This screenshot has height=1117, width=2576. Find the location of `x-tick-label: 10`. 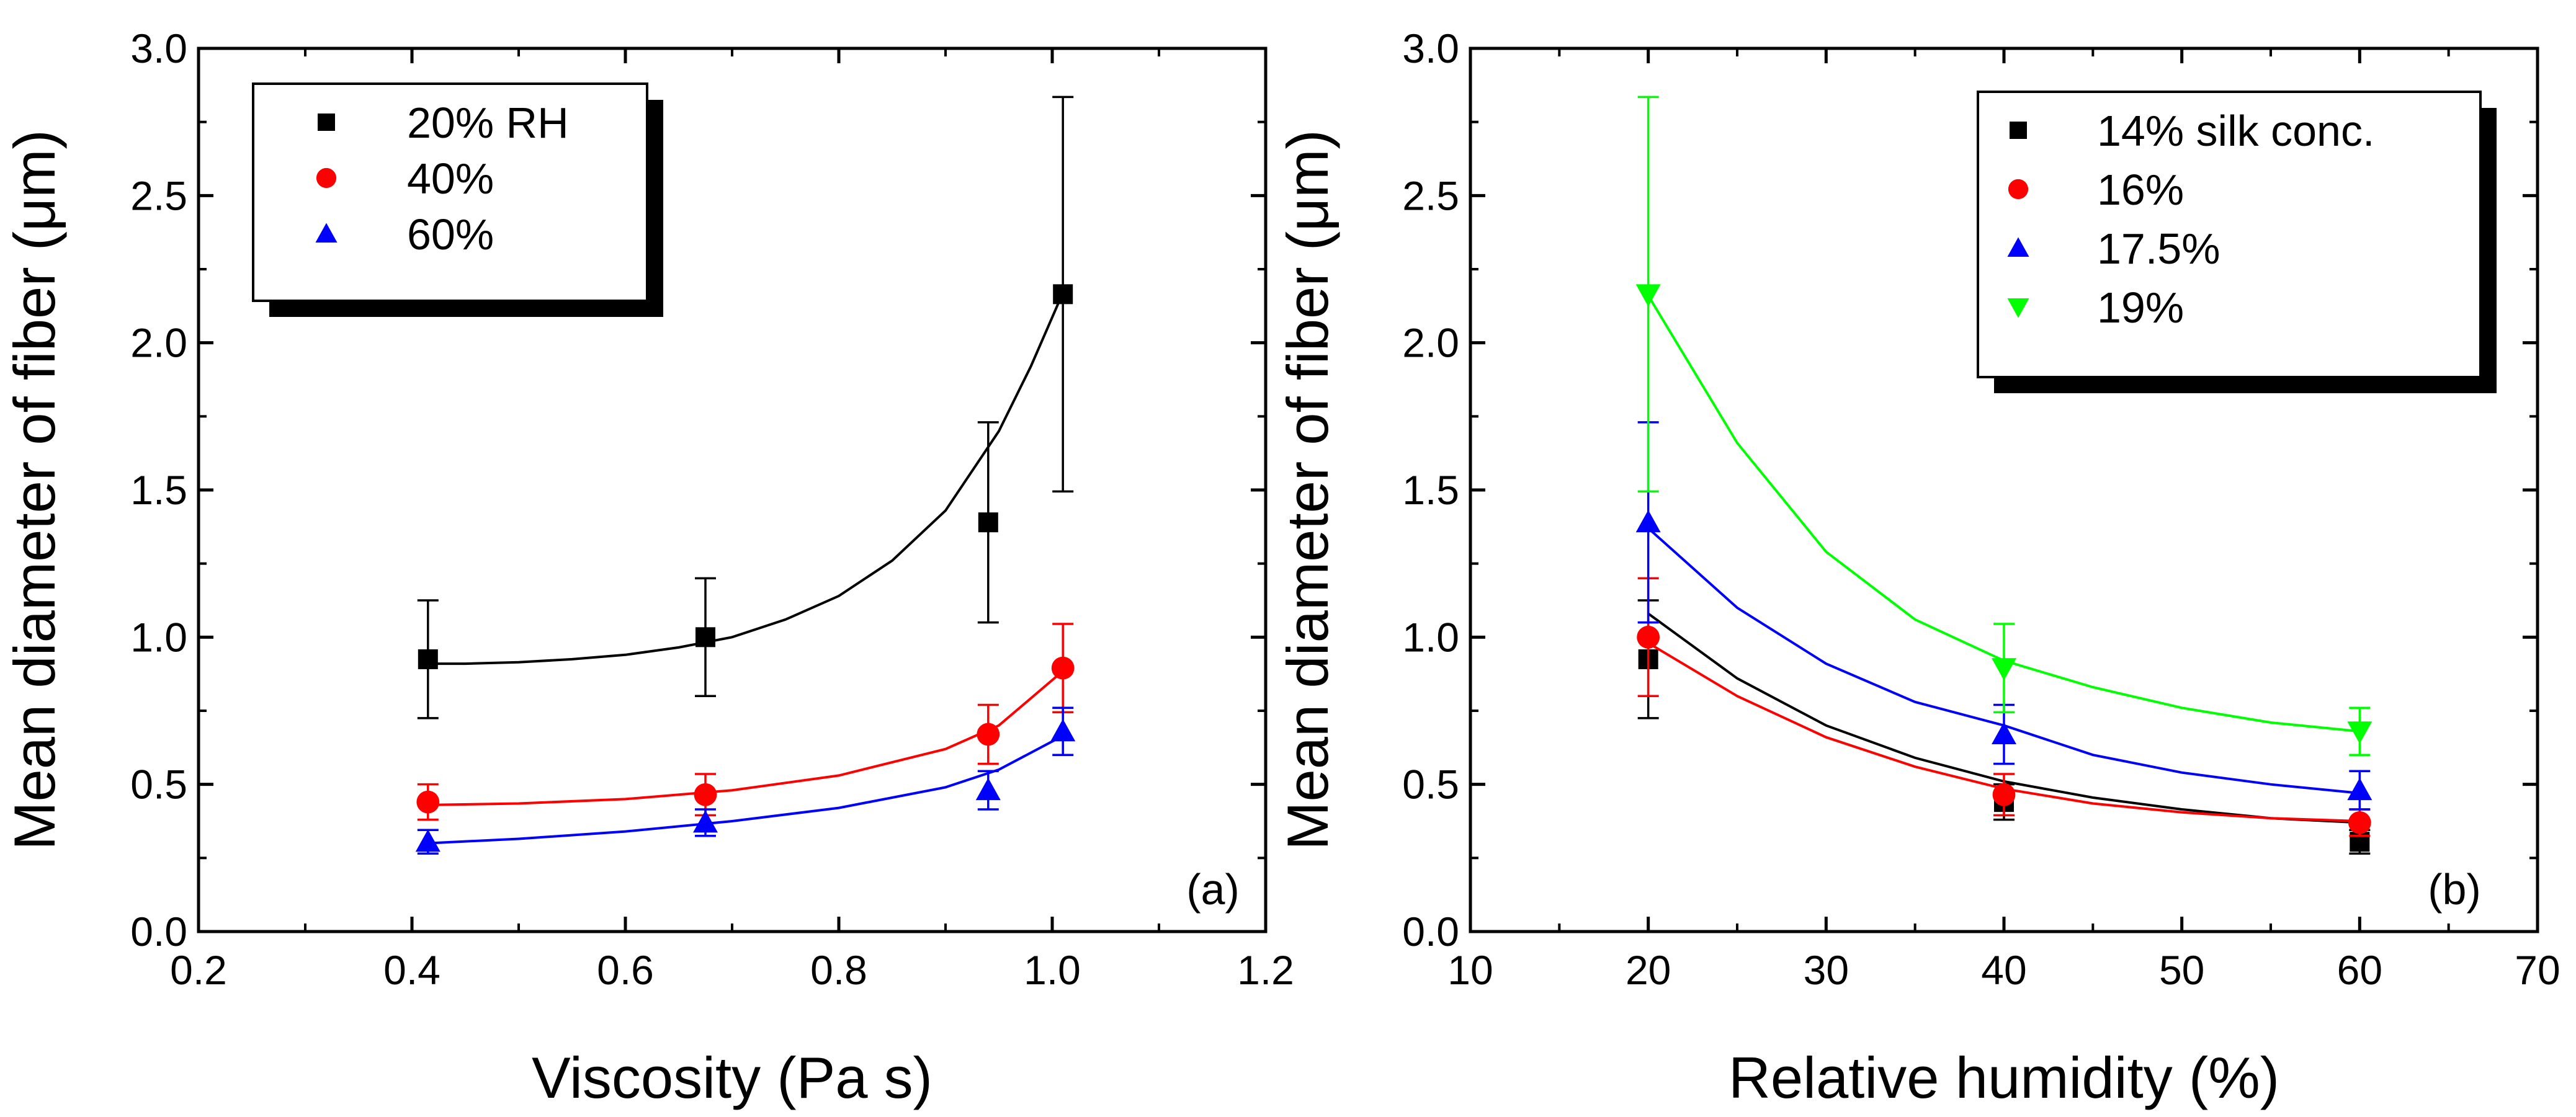

x-tick-label: 10 is located at coordinates (1470, 970).